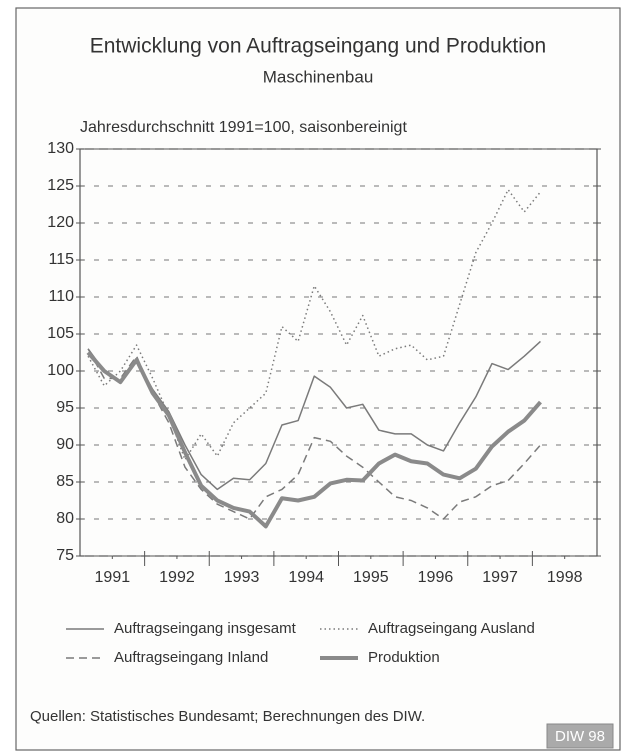  What do you see at coordinates (404, 657) in the screenshot?
I see `legend-label: Produktion` at bounding box center [404, 657].